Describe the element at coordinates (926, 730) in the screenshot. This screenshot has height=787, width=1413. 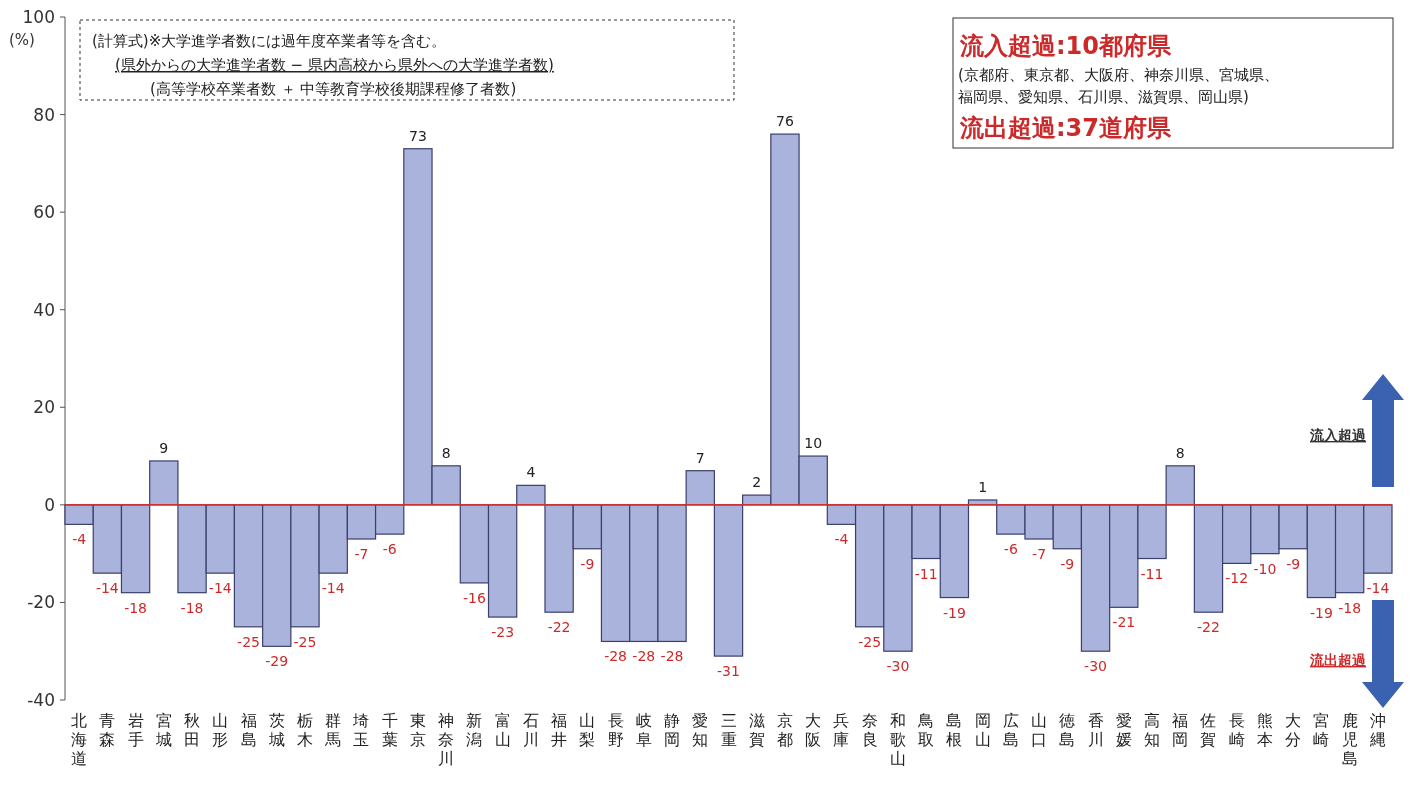
I see `x-tick-label: 鳥取` at that location.